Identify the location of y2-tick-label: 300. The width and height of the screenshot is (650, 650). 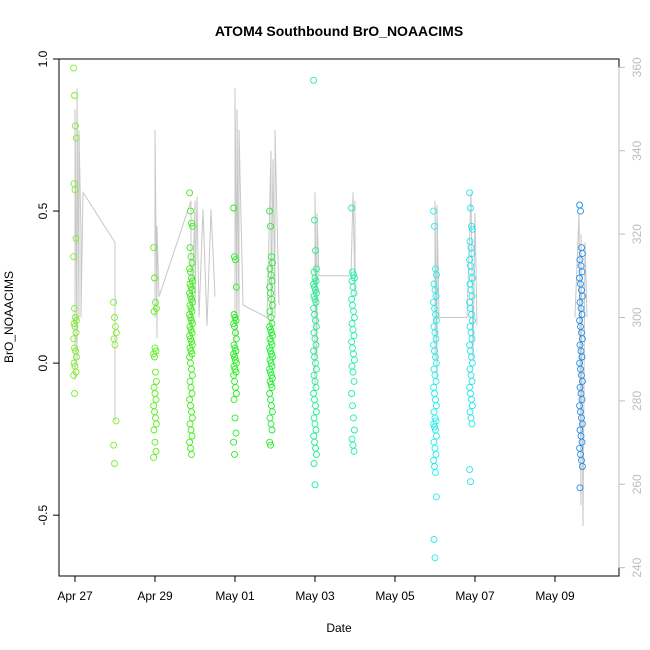
(637, 317).